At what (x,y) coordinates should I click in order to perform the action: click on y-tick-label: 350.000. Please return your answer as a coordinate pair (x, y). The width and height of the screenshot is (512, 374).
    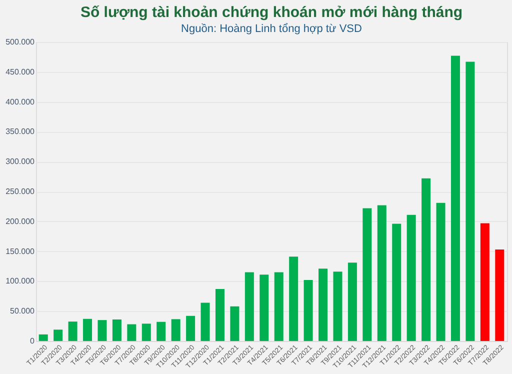
    Looking at the image, I should click on (21, 131).